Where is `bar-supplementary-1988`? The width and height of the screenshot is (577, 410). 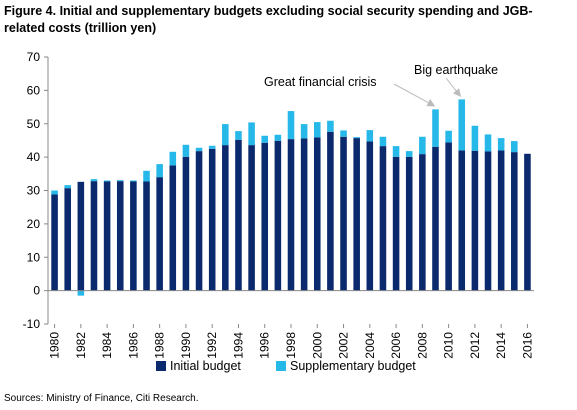
bar-supplementary-1988 is located at coordinates (159, 171).